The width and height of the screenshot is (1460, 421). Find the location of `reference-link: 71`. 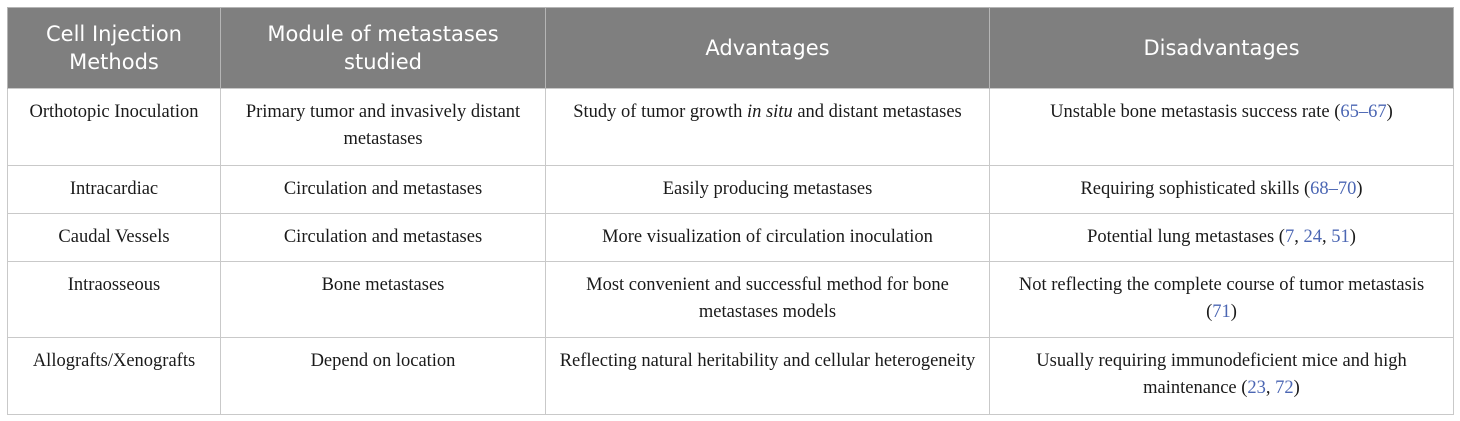

reference-link: 71 is located at coordinates (1221, 312).